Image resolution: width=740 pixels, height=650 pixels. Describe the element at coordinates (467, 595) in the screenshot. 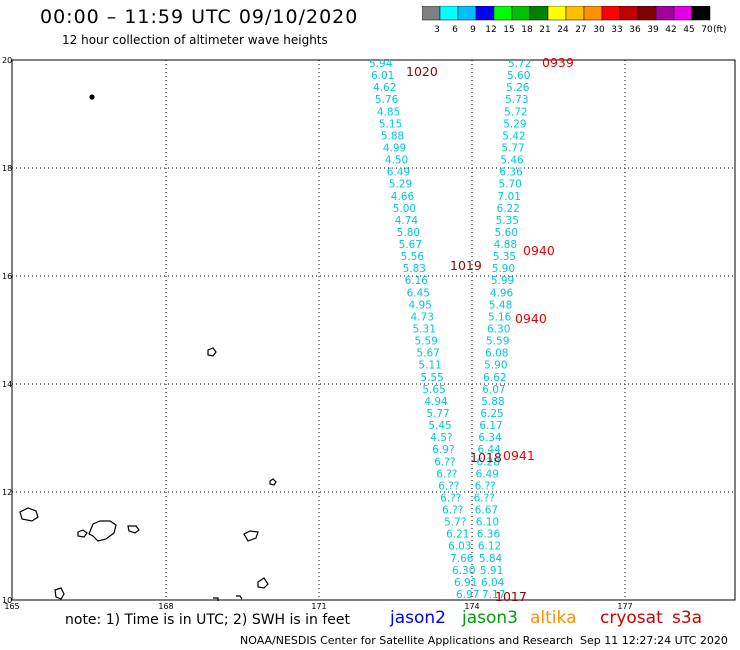

I see `swh-value: 6.97` at that location.